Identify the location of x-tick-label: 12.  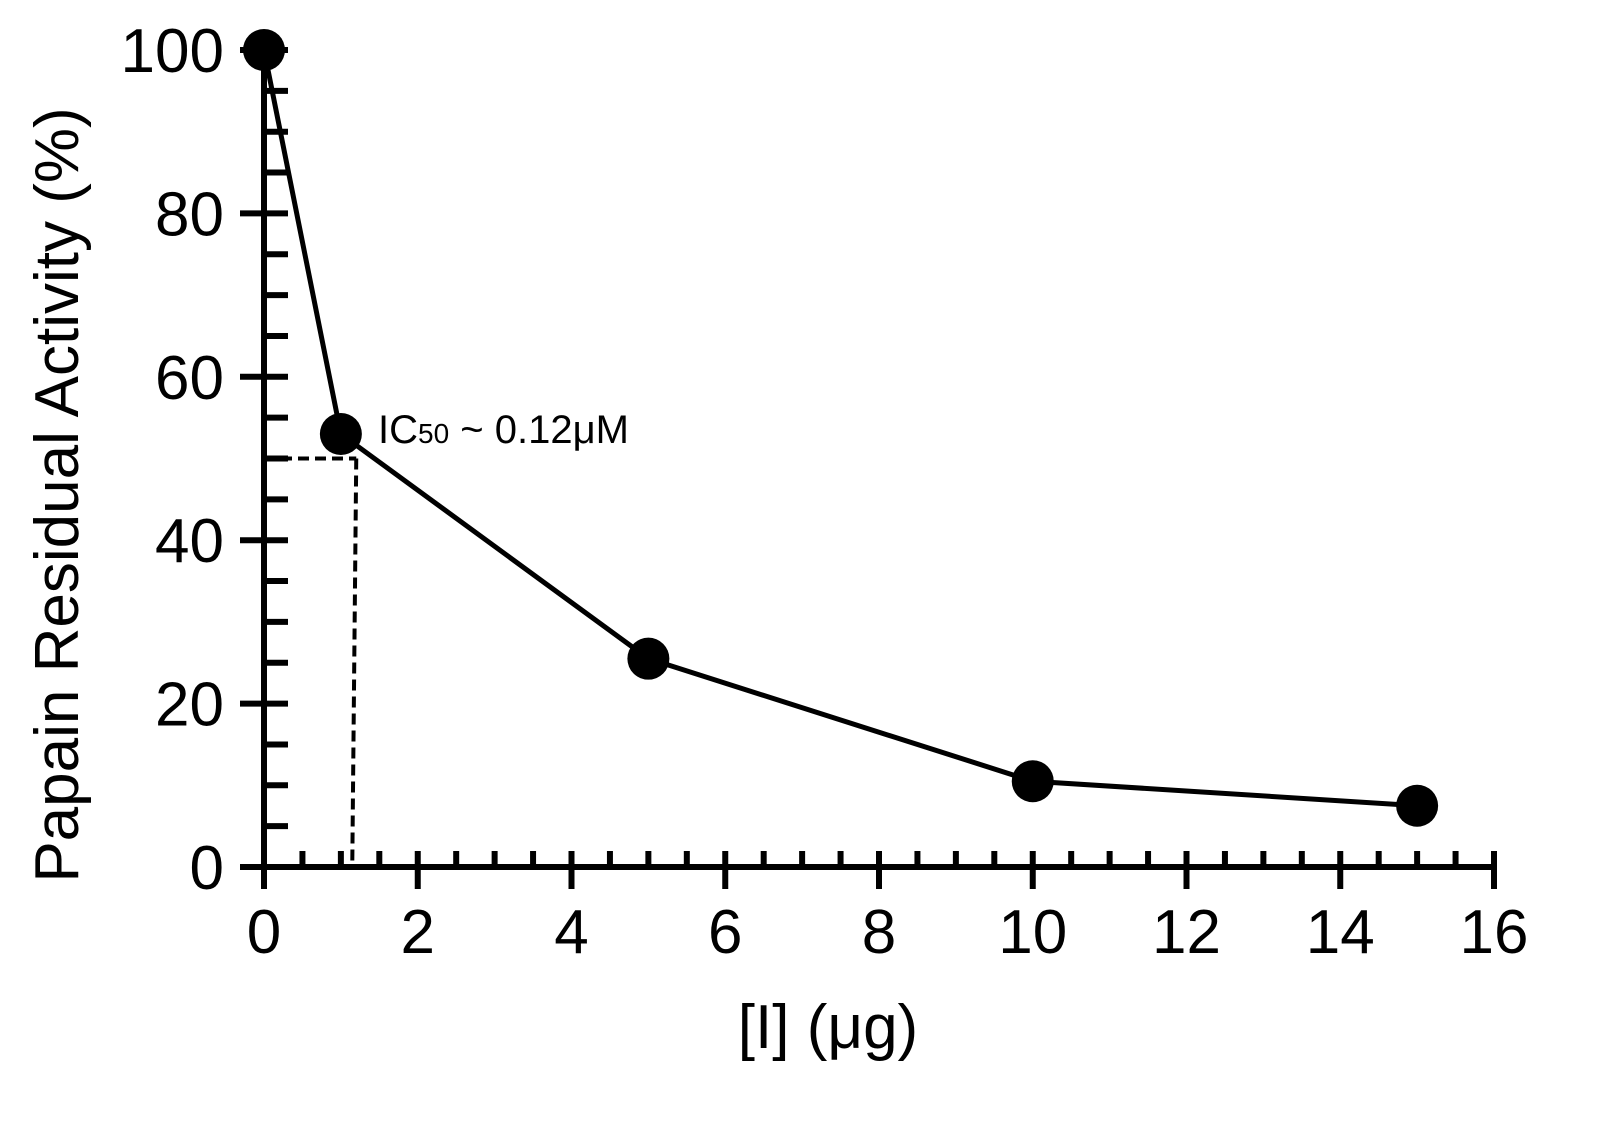
(1186, 932).